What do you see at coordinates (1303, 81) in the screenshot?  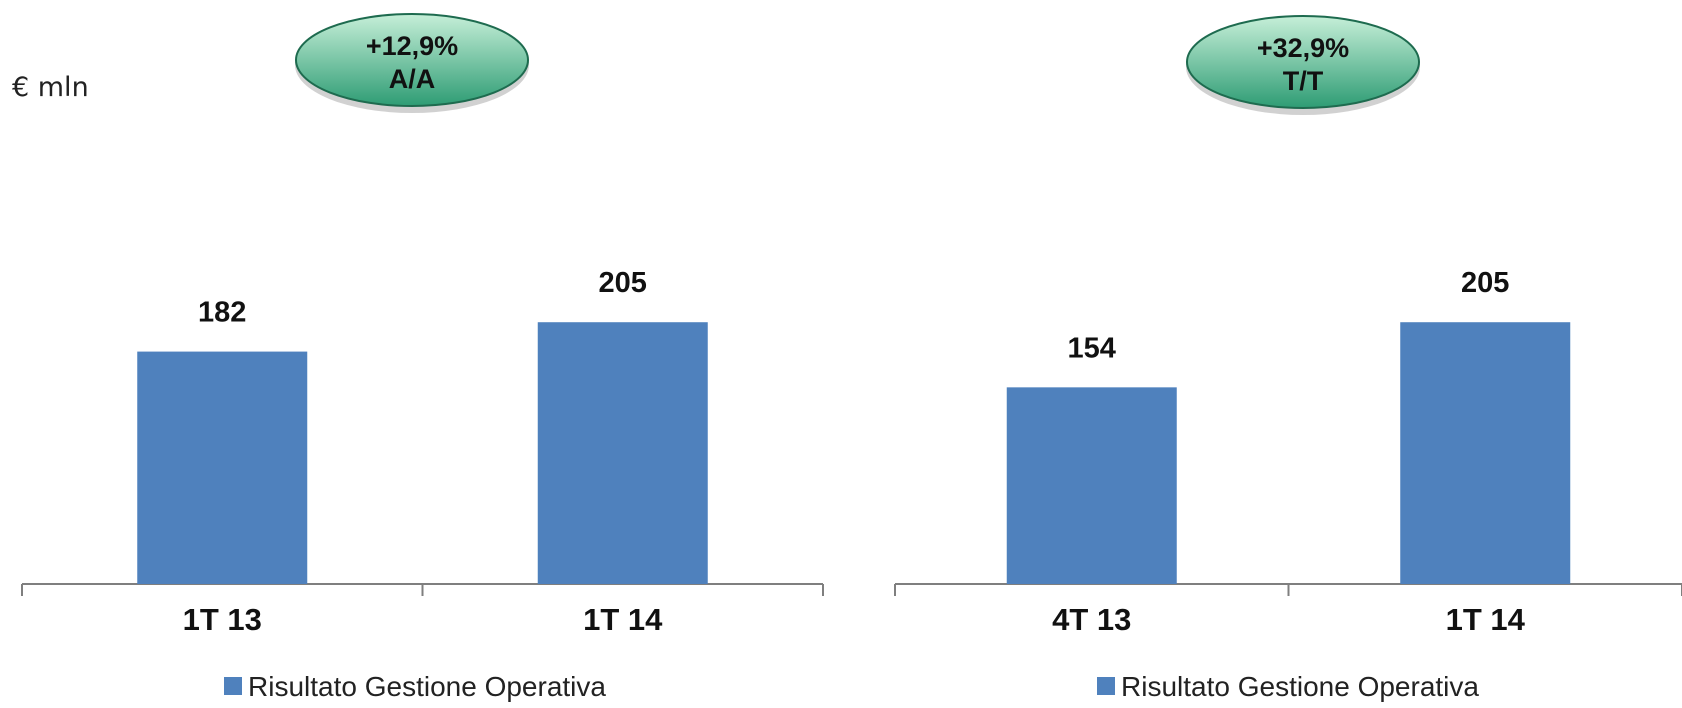 I see `badge-period: T/T` at bounding box center [1303, 81].